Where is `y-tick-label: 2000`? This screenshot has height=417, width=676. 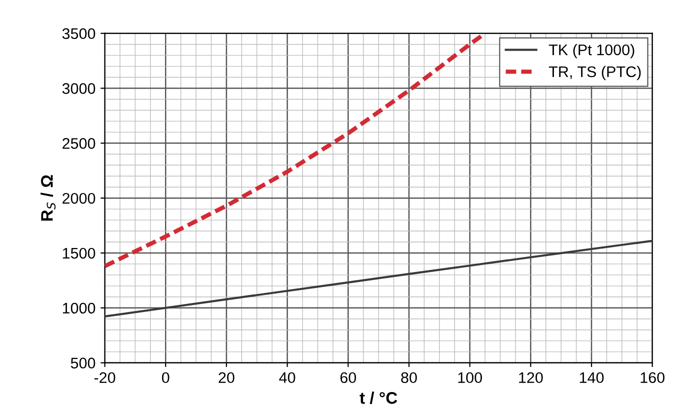
y-tick-label: 2000 is located at coordinates (79, 198).